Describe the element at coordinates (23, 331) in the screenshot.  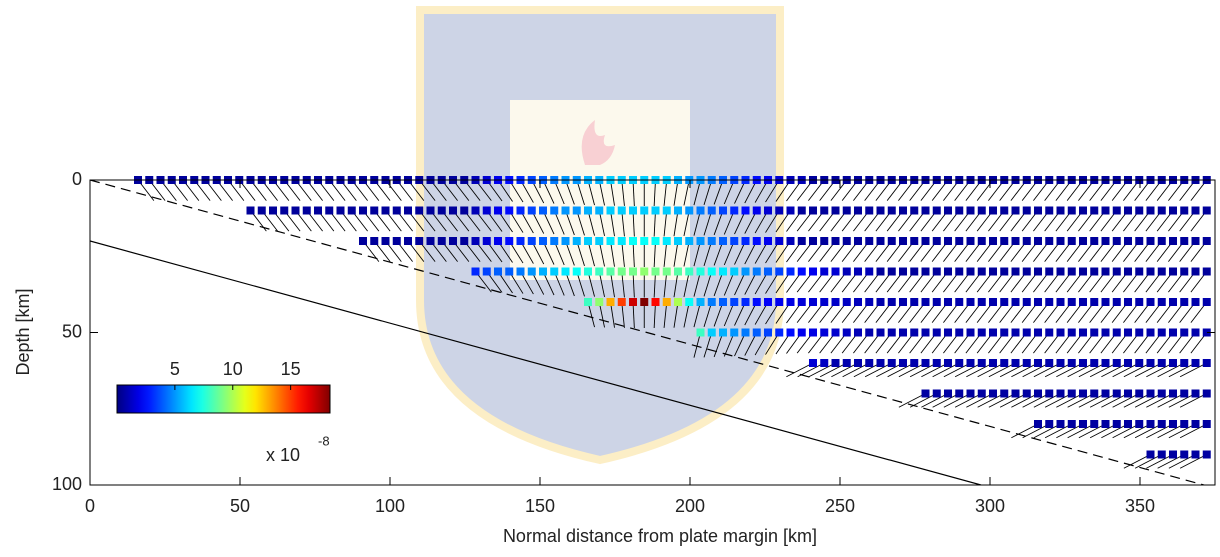
I see `y-axis-label: Depth [km]` at that location.